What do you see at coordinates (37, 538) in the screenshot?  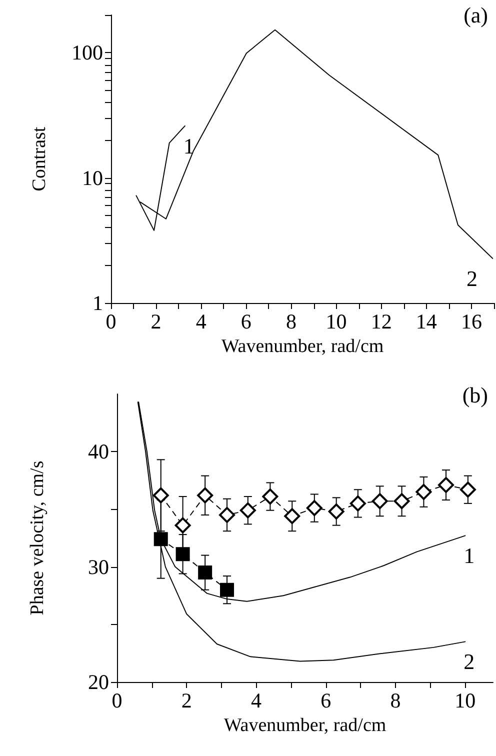 I see `y-axis-title: Phase velocity, cm/s` at bounding box center [37, 538].